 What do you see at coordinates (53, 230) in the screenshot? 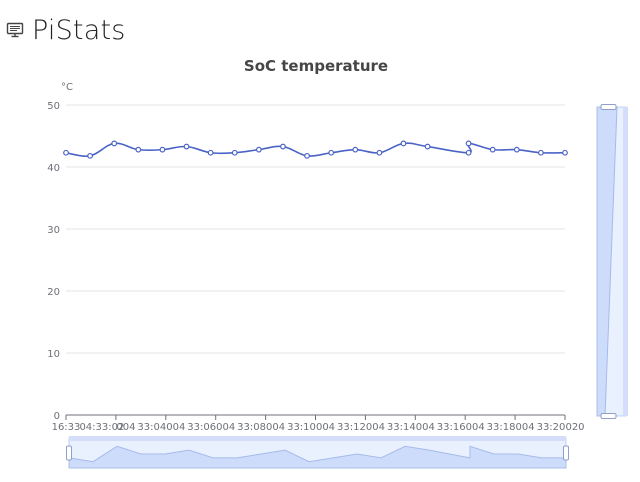
I see `y-tick-label: 30` at bounding box center [53, 230].